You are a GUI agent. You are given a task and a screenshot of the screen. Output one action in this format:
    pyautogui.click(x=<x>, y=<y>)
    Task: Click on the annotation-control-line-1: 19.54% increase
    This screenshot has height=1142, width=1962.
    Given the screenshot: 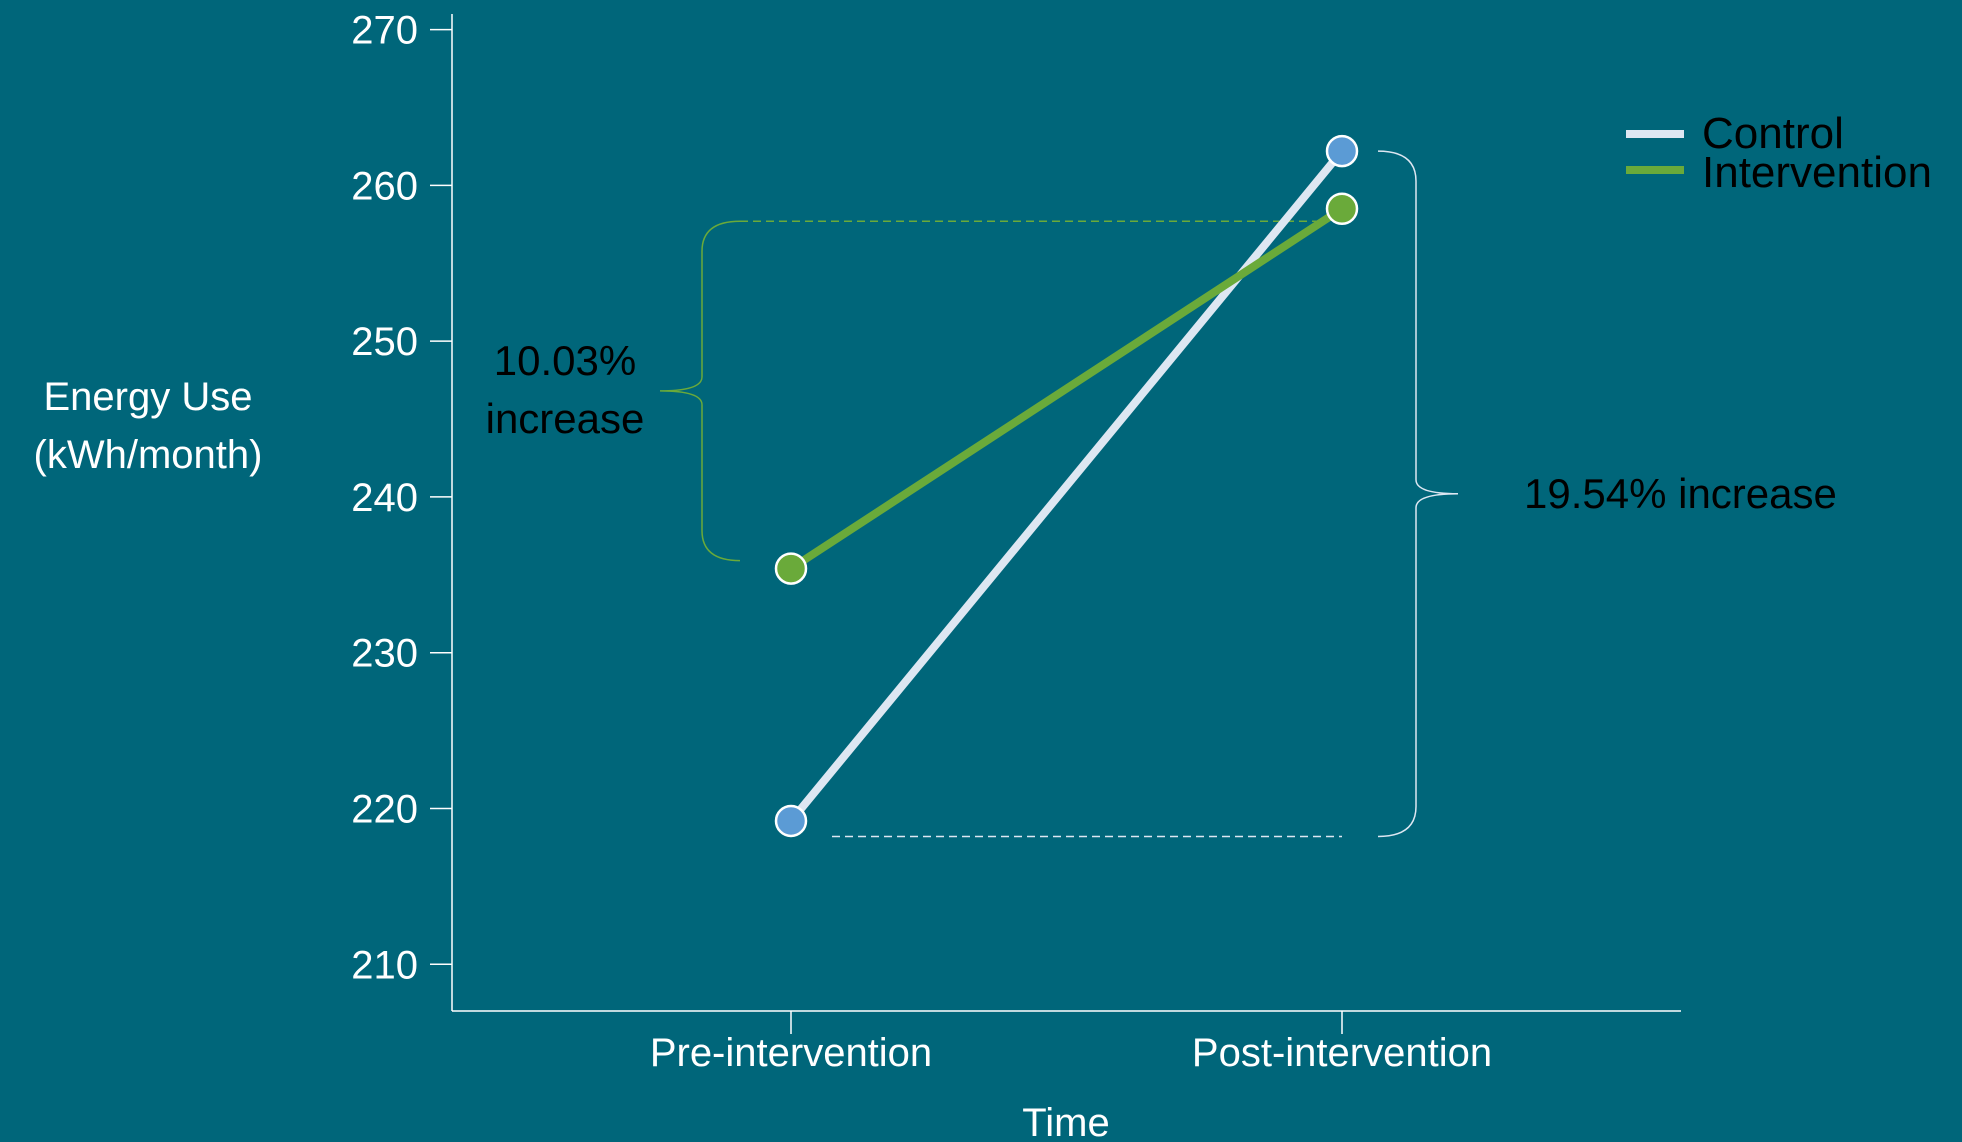 What is the action you would take?
    pyautogui.click(x=1680, y=493)
    